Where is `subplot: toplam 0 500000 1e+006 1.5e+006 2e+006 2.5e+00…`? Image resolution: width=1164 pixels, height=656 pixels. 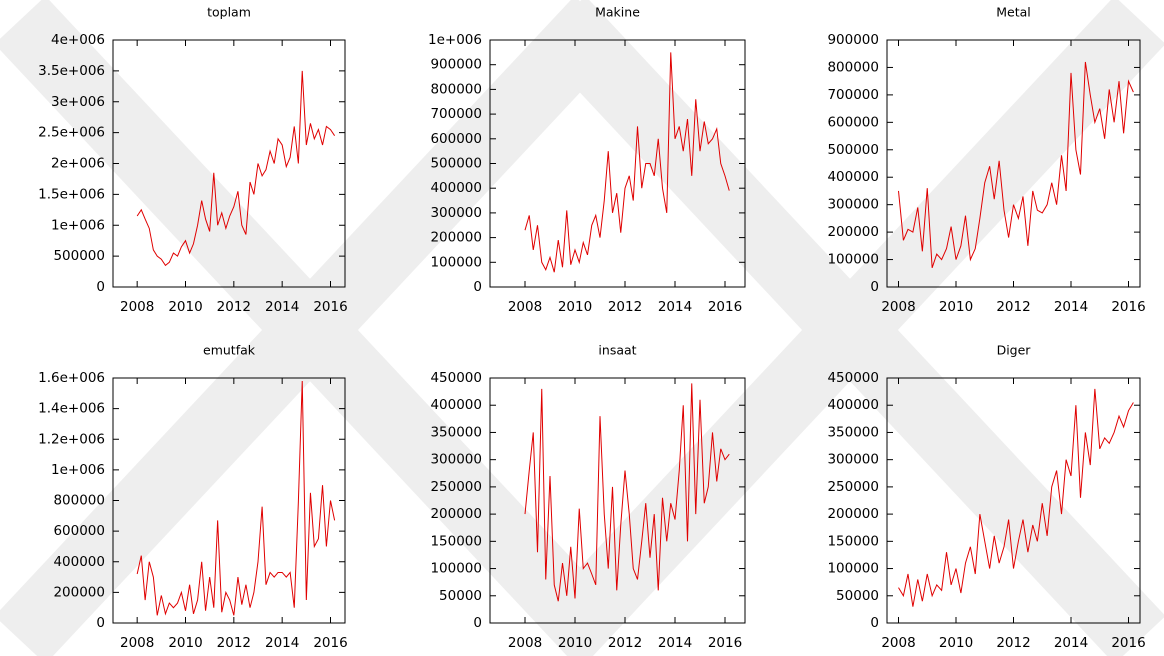
subplot: toplam 0 500000 1e+006 1.5e+006 2e+006 2.5e+00… is located at coordinates (193, 160).